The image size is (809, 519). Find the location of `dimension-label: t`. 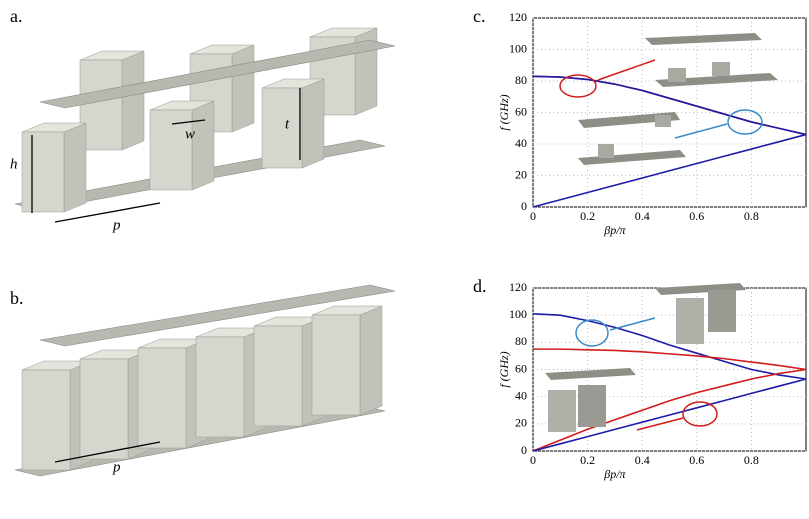

dimension-label: t is located at coordinates (287, 124).